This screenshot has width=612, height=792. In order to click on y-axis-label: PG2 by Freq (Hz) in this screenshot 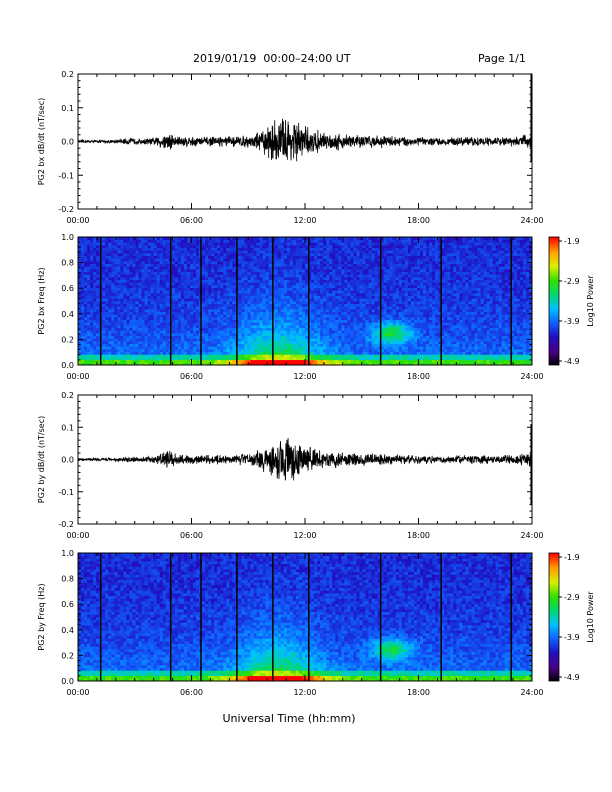, I will do `click(41, 616)`.